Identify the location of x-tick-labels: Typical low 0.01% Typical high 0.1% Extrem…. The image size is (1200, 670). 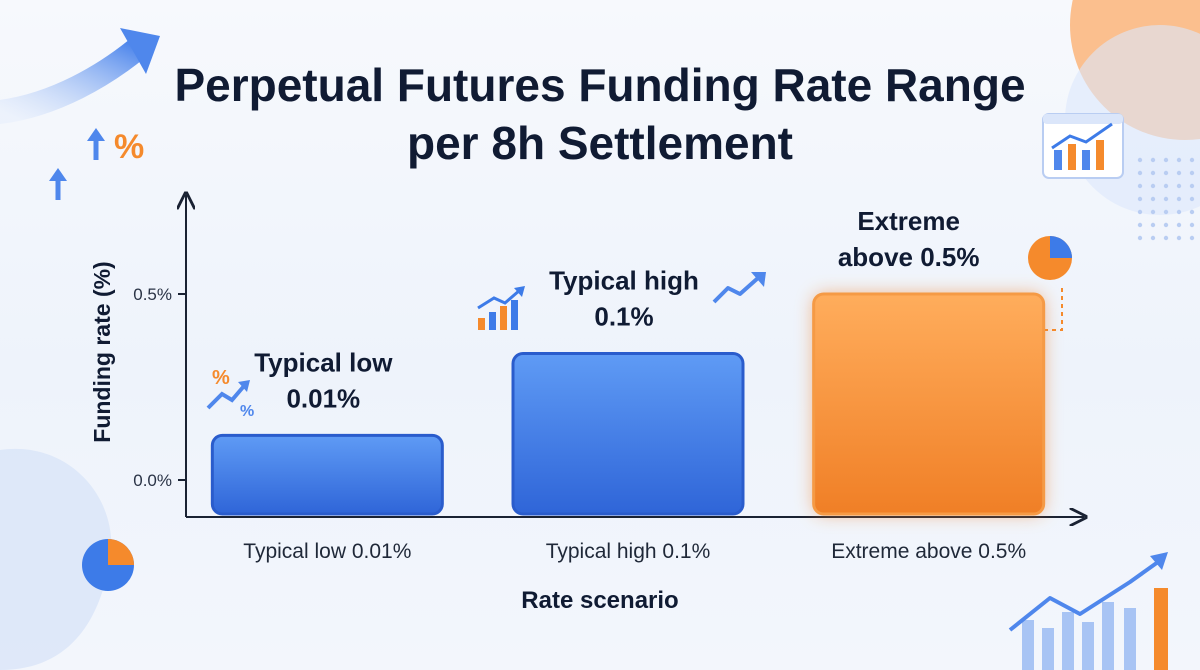
(634, 551).